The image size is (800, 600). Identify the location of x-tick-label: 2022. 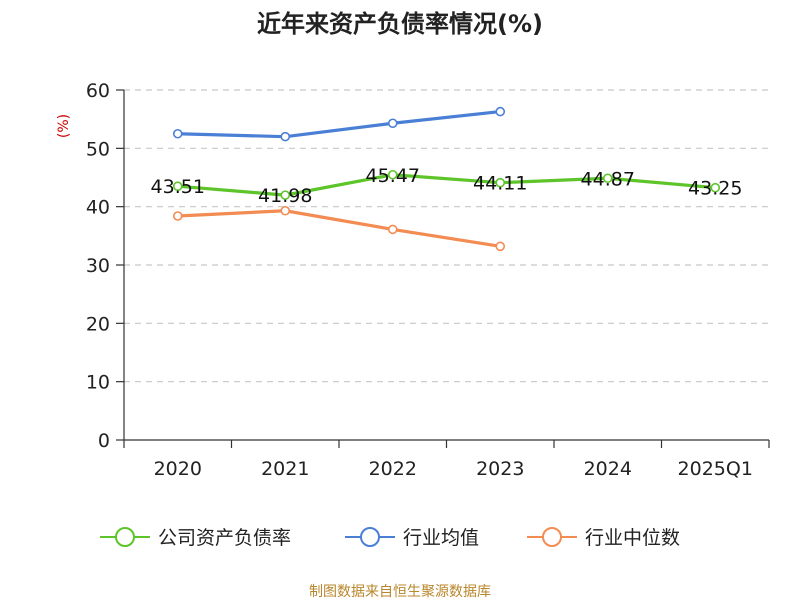
(393, 469).